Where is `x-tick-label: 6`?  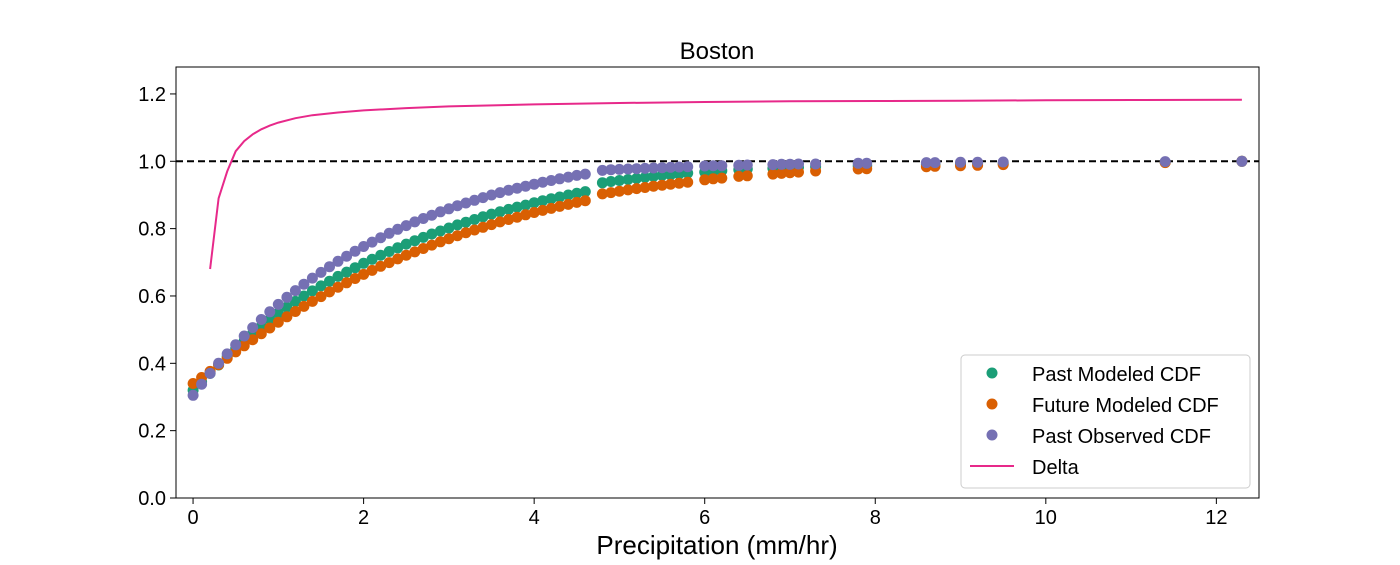
x-tick-label: 6 is located at coordinates (704, 518).